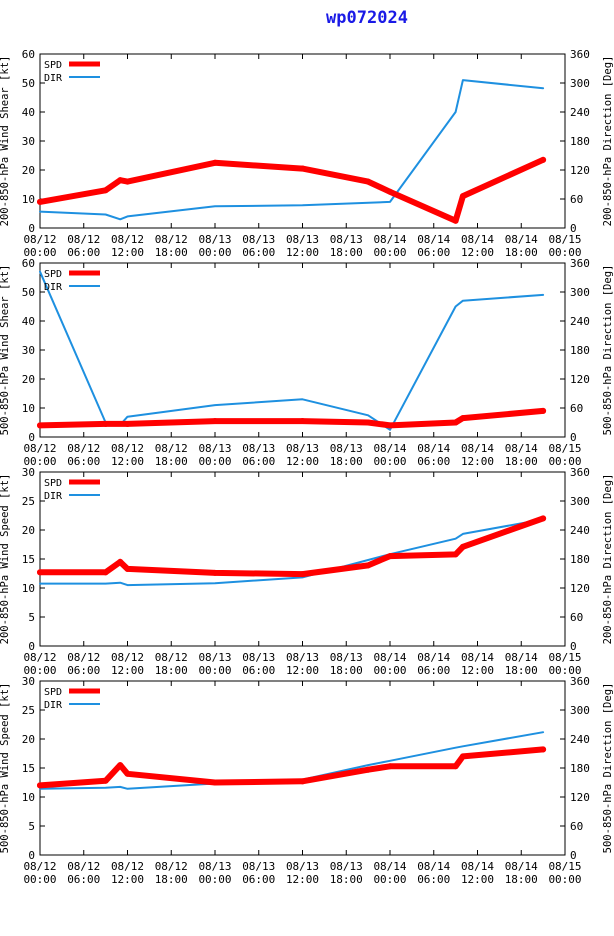 This screenshot has width=614, height=936. I want to click on x-tick-label: 08/13 06:00, so click(258, 455).